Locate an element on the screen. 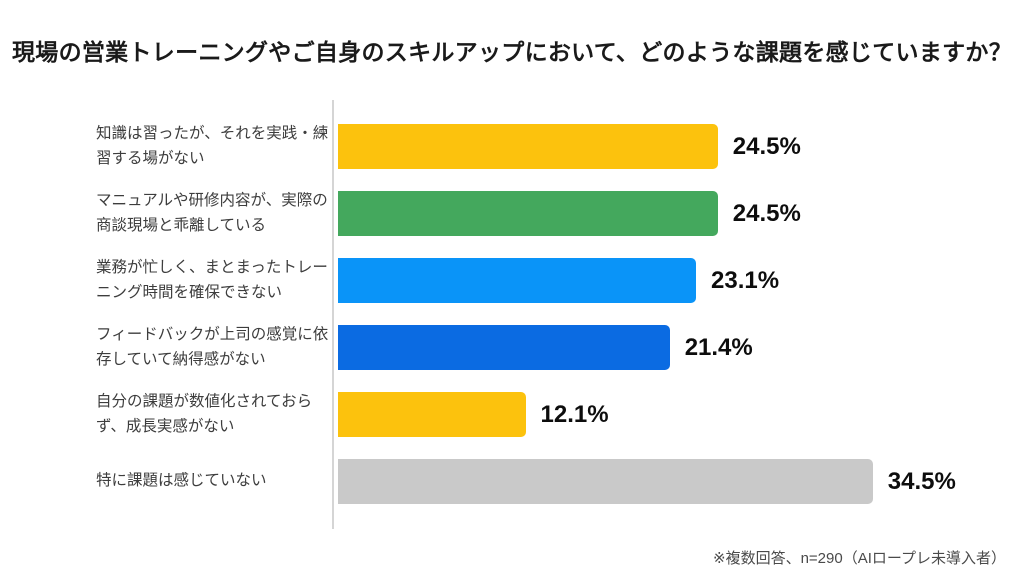  bar-row: 業務が忙しく、まとまったトレーニング時間を確保できない 23.1% is located at coordinates (526, 280).